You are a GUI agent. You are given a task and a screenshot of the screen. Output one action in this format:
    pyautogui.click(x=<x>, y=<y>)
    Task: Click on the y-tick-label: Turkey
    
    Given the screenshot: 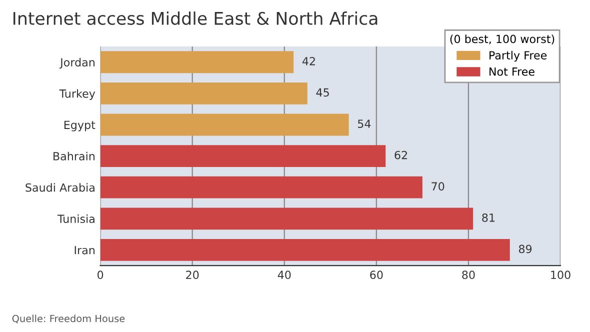 What is the action you would take?
    pyautogui.click(x=77, y=94)
    